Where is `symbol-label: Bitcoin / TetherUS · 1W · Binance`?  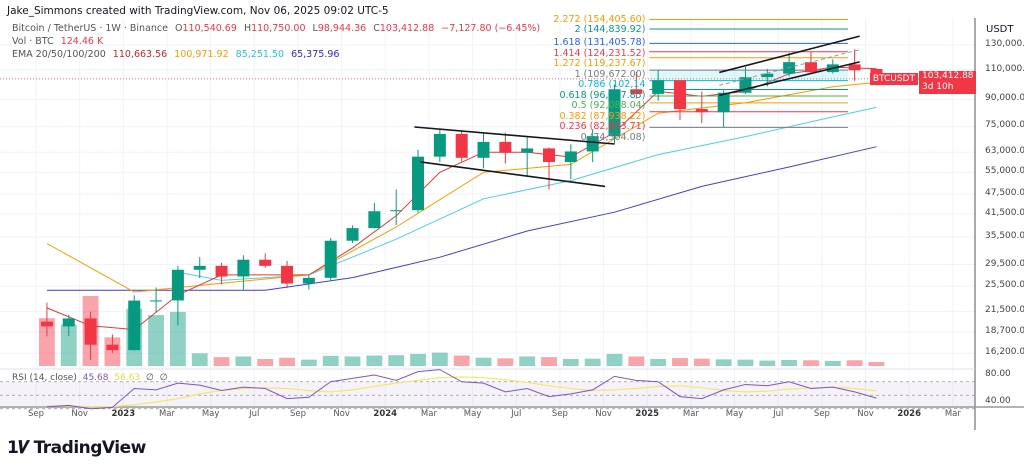 symbol-label: Bitcoin / TetherUS · 1W · Binance is located at coordinates (90, 28).